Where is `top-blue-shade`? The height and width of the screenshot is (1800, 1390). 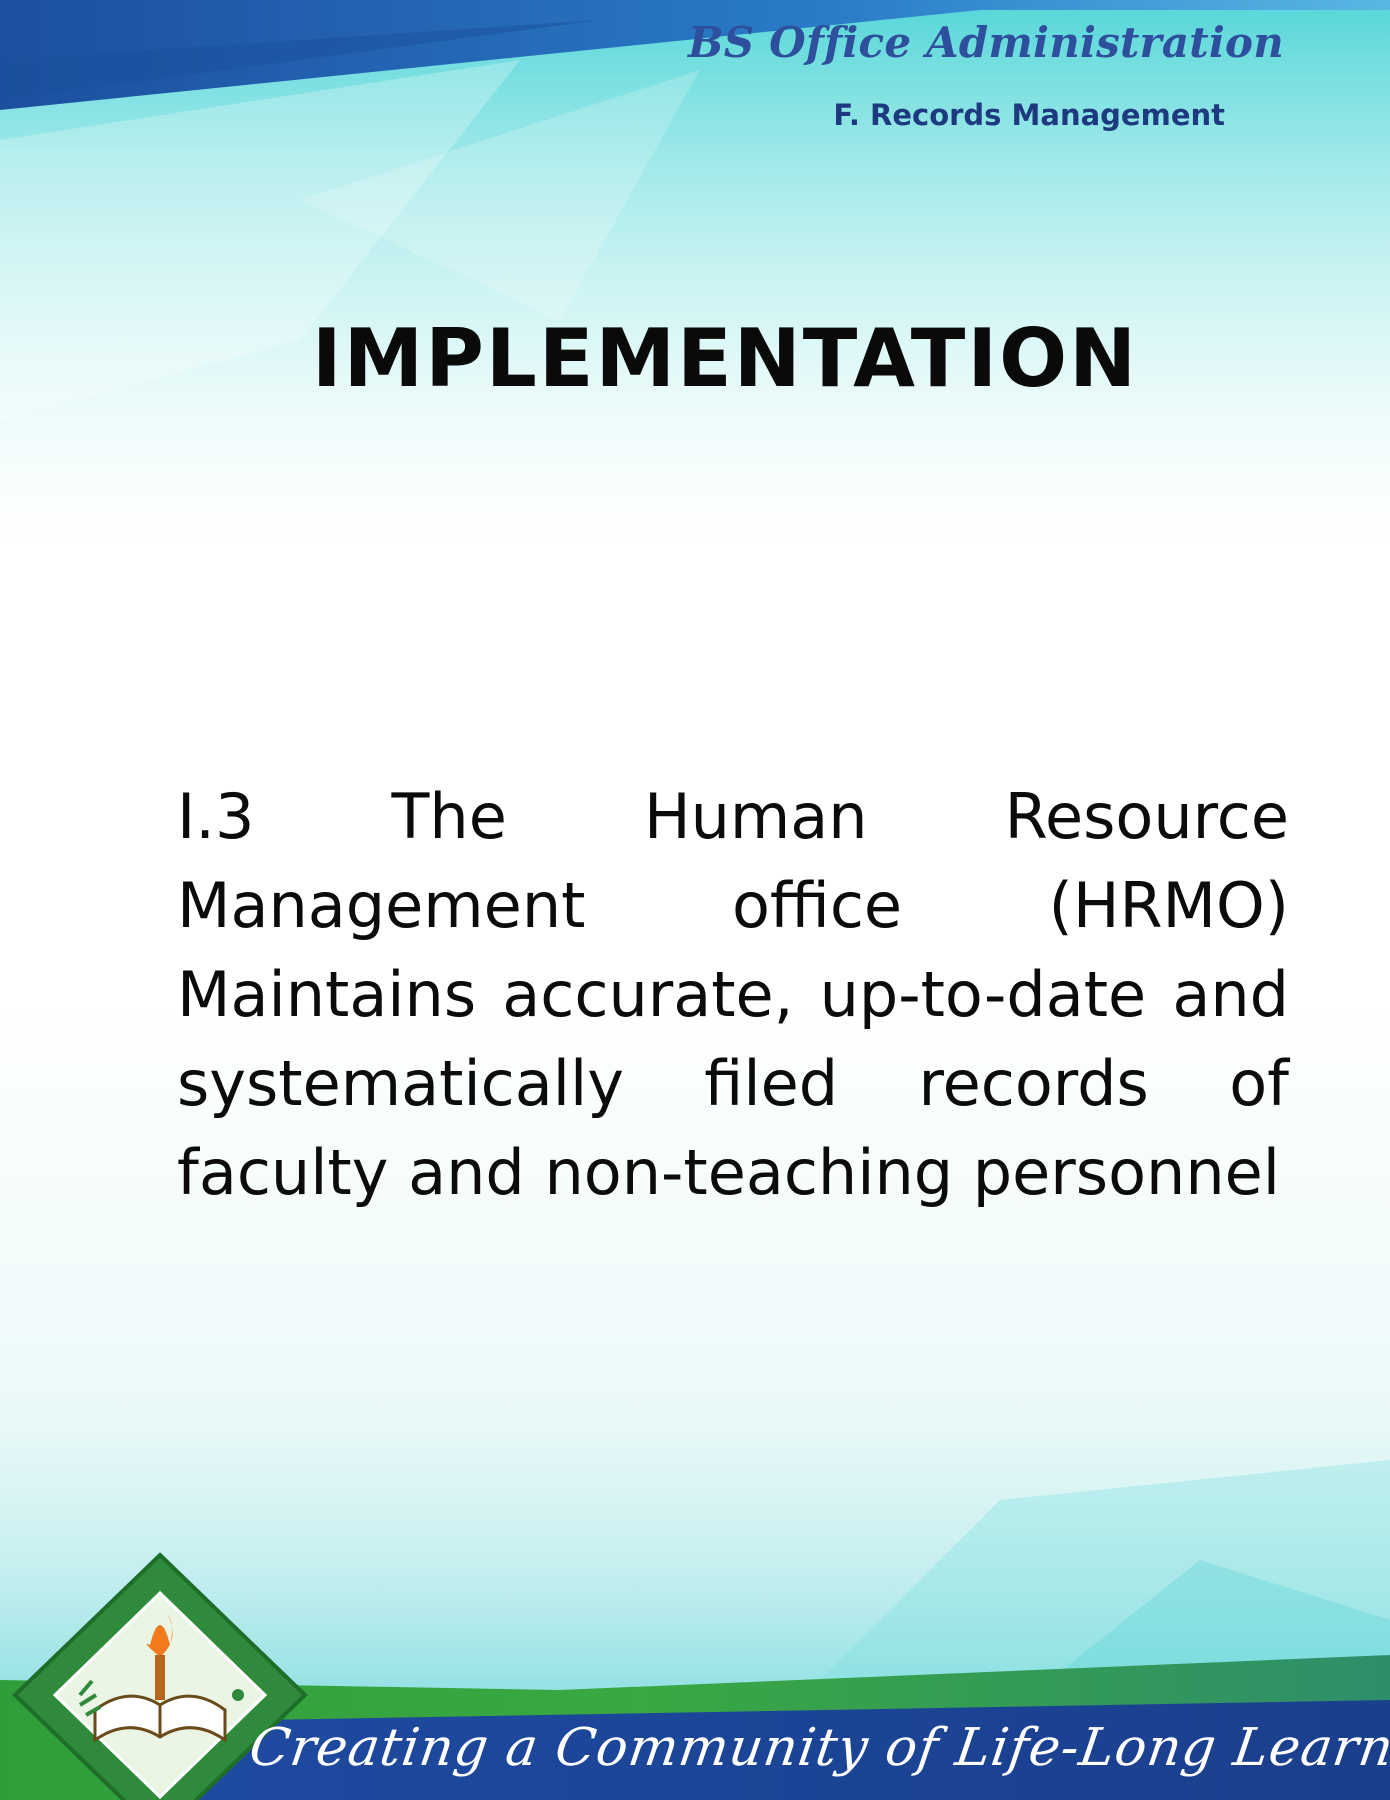
top-blue-shade is located at coordinates (300, 60).